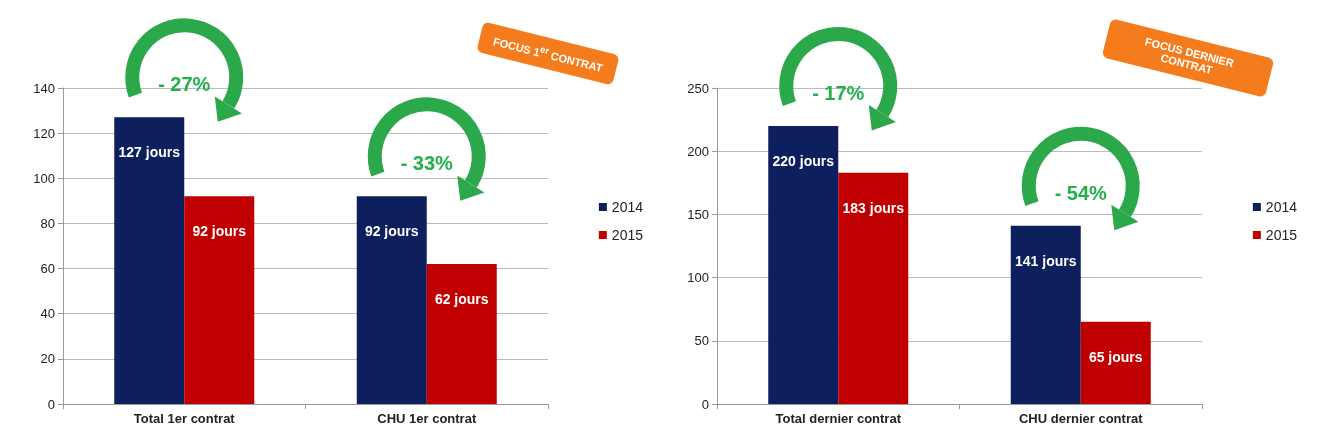  Describe the element at coordinates (803, 160) in the screenshot. I see `data-label: 220 jours` at that location.